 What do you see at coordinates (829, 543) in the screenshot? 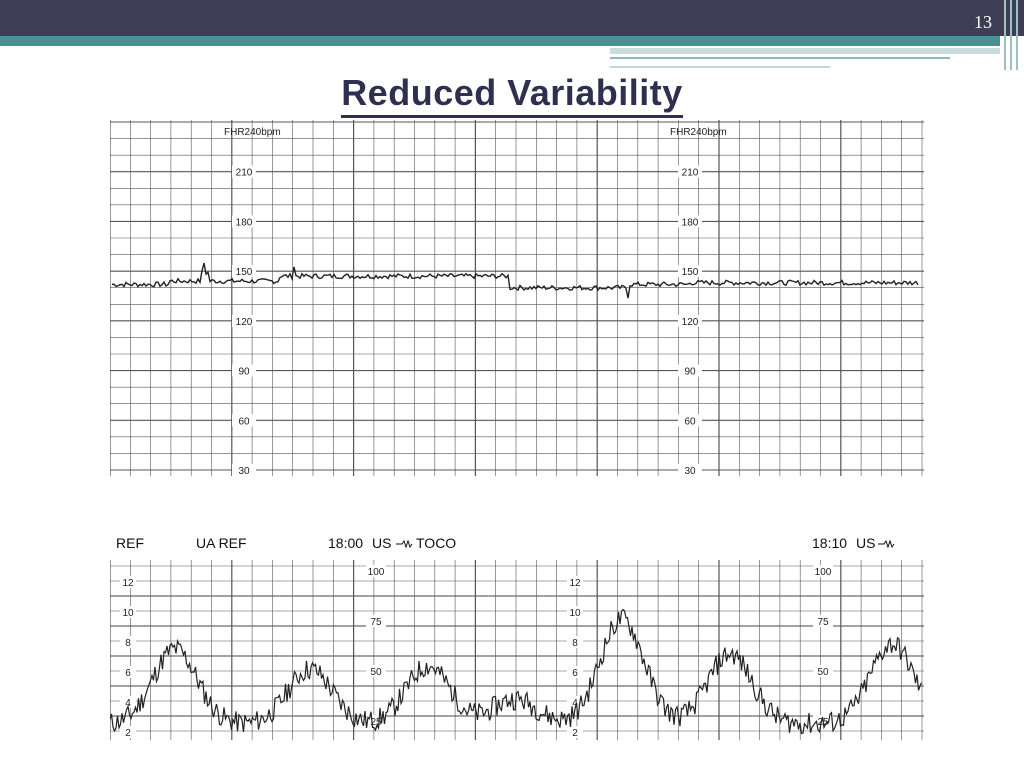
I see `time-label-2: 18:10` at bounding box center [829, 543].